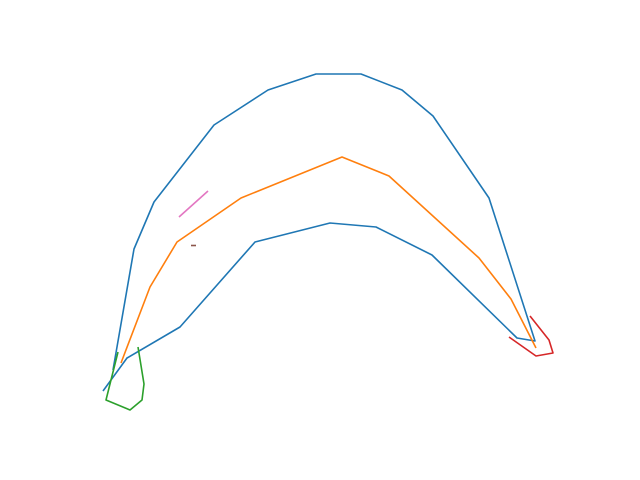  Describe the element at coordinates (193, 204) in the screenshot. I see `pink-dash-stroke` at that location.